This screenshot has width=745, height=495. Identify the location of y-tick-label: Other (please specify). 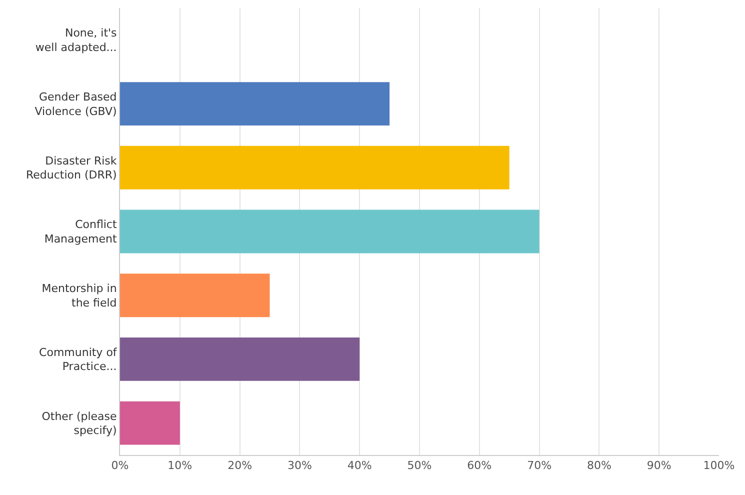
(80, 424).